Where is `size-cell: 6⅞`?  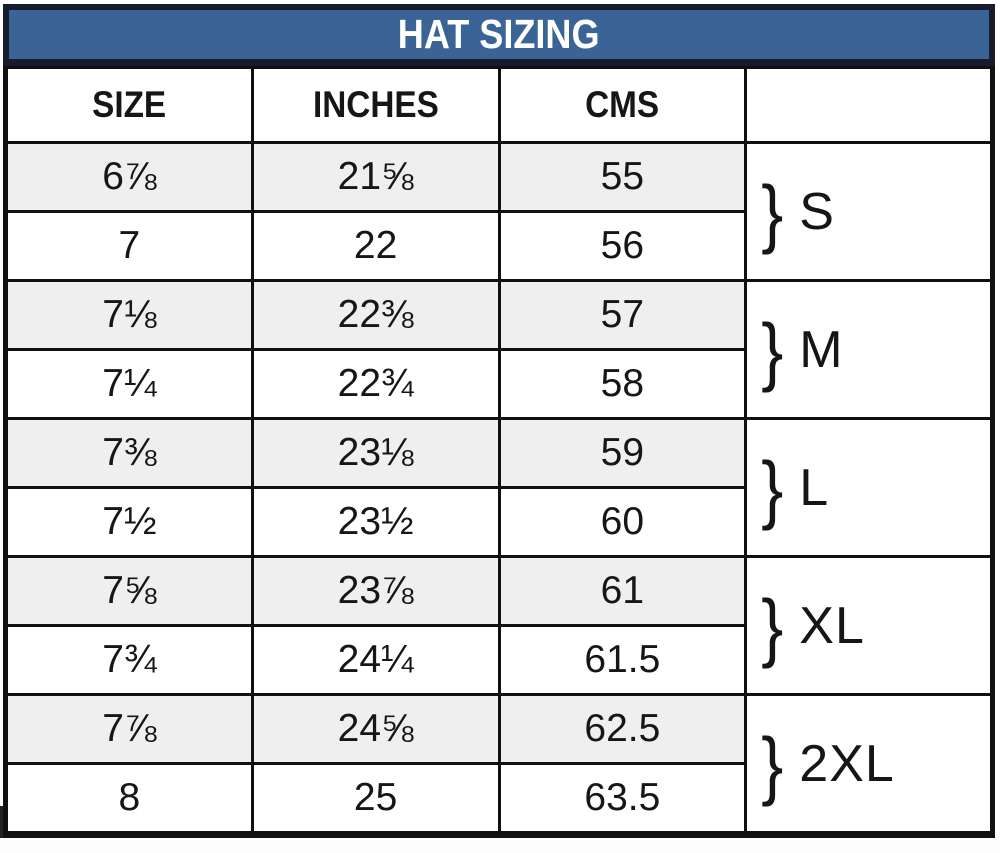 size-cell: 6⅞ is located at coordinates (129, 177).